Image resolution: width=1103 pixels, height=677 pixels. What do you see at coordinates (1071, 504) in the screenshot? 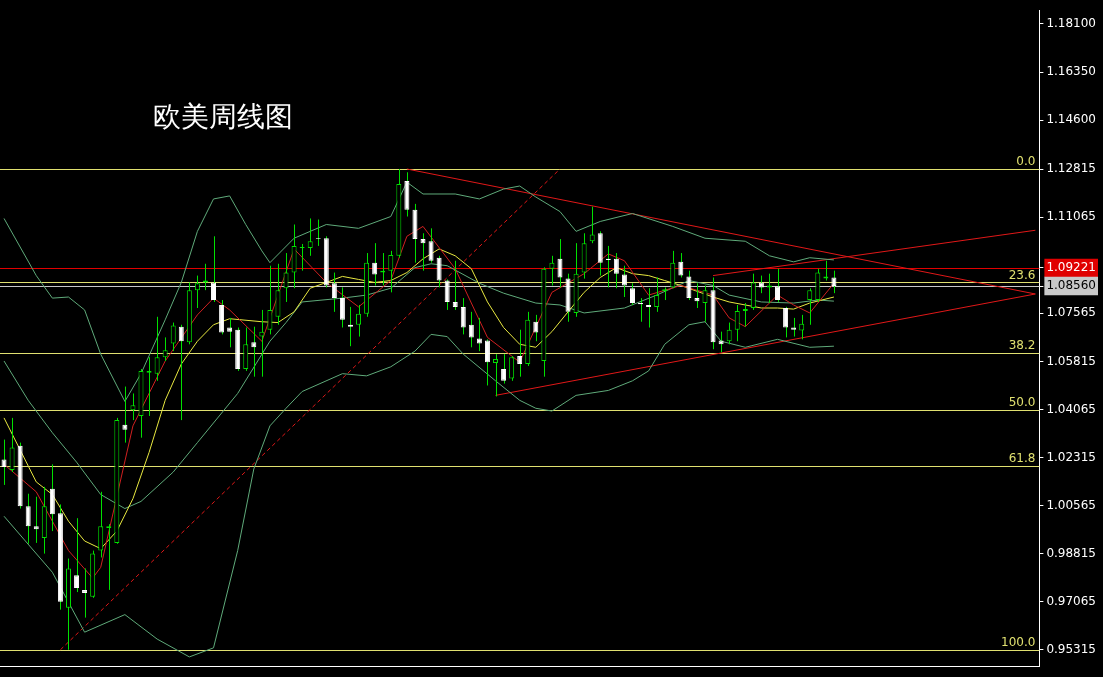
I see `y-tick-label: 1.00565` at bounding box center [1071, 504].